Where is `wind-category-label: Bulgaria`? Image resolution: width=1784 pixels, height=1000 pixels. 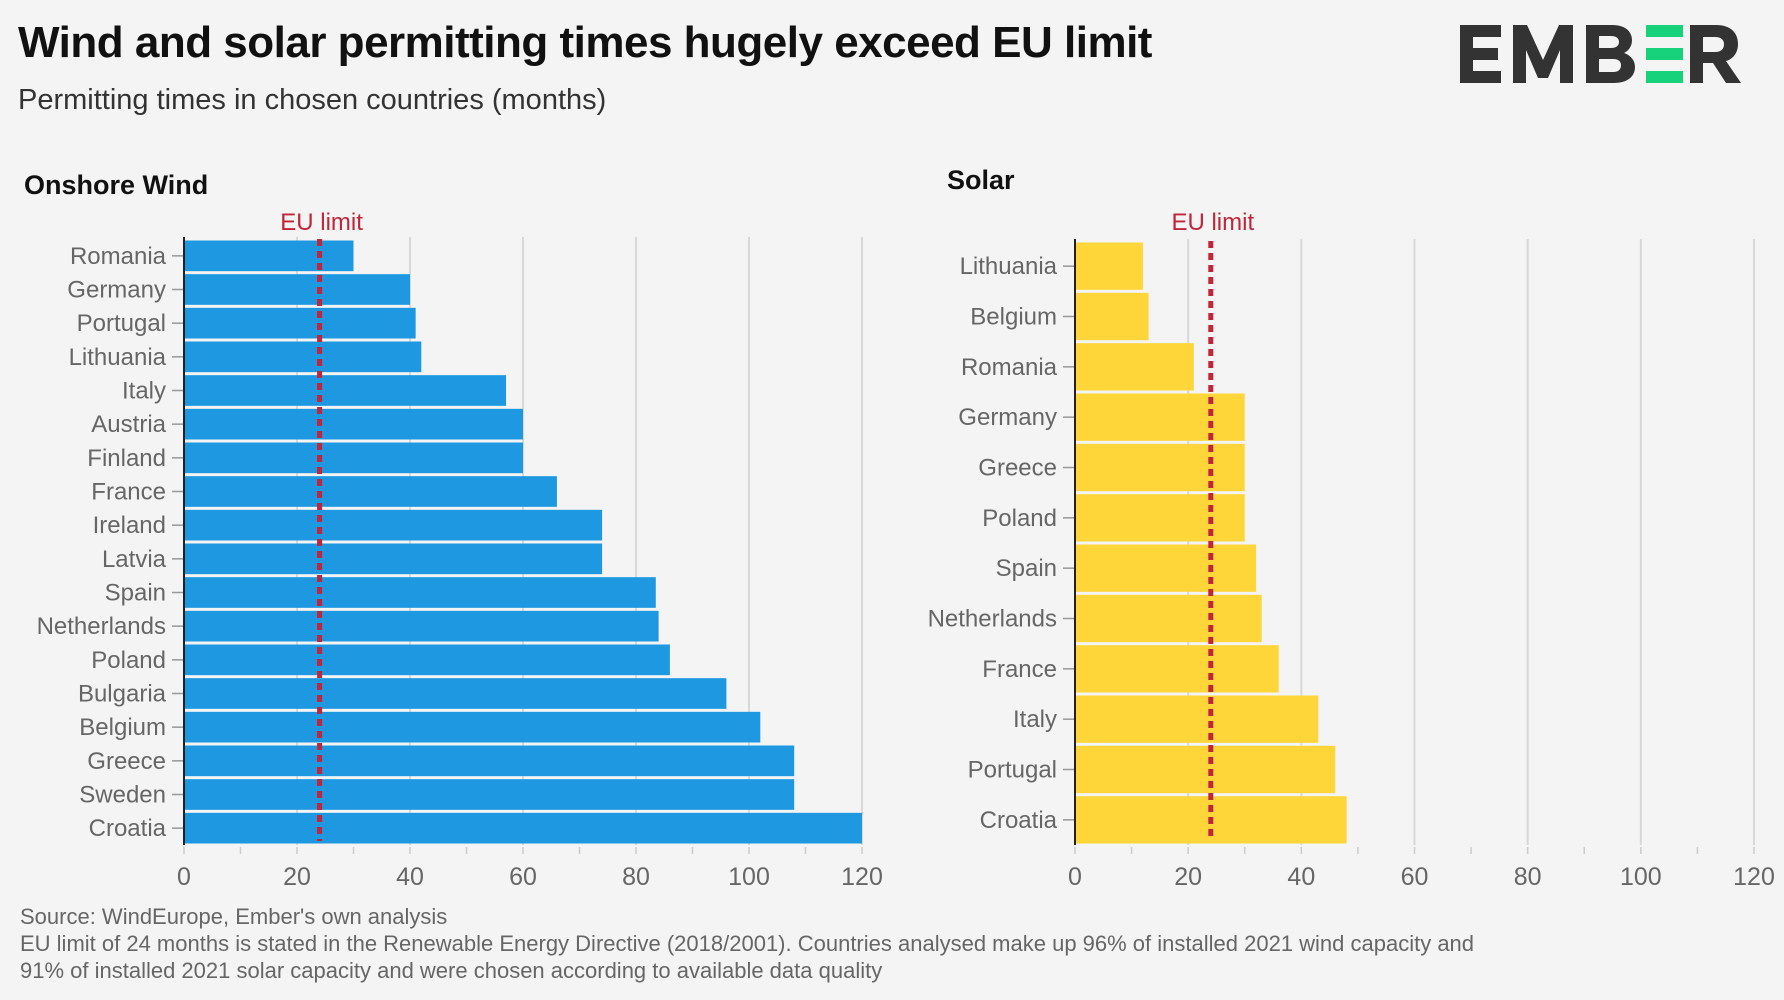
wind-category-label: Bulgaria is located at coordinates (122, 694).